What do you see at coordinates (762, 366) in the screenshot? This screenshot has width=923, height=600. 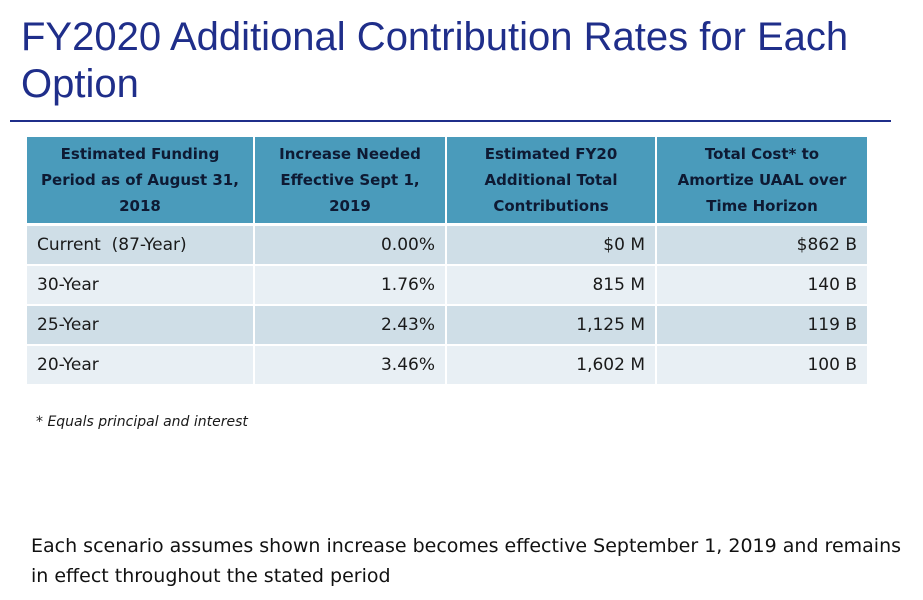 I see `cell-total-cost: 100 B` at bounding box center [762, 366].